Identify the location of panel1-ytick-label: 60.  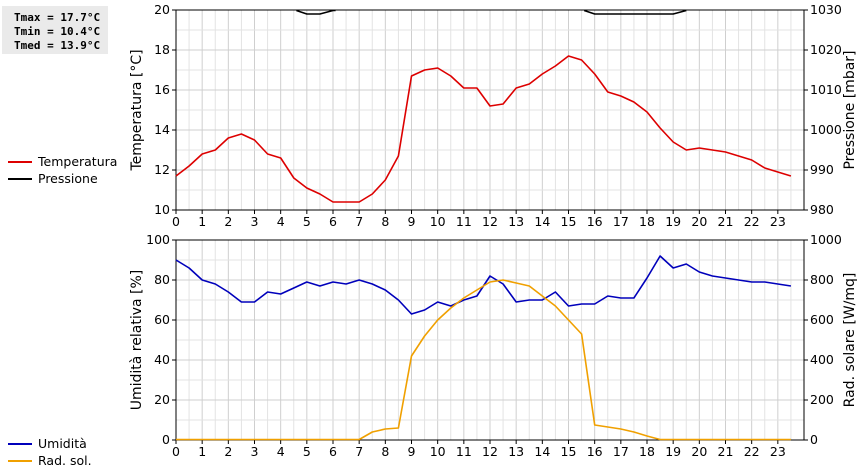
(162, 319).